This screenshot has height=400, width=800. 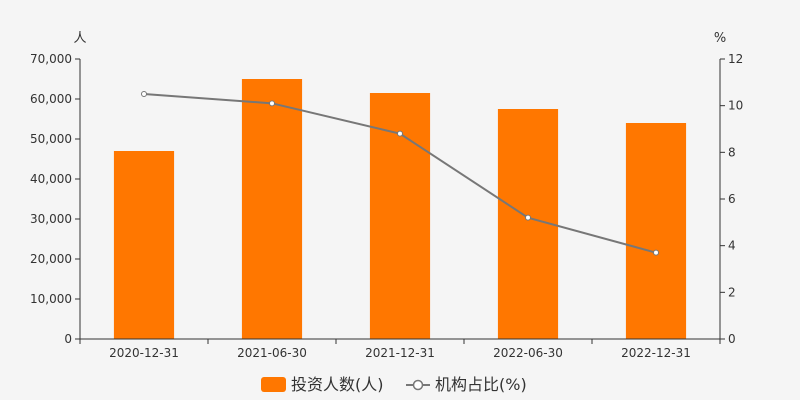 I want to click on right-tick-label: 6, so click(x=732, y=199).